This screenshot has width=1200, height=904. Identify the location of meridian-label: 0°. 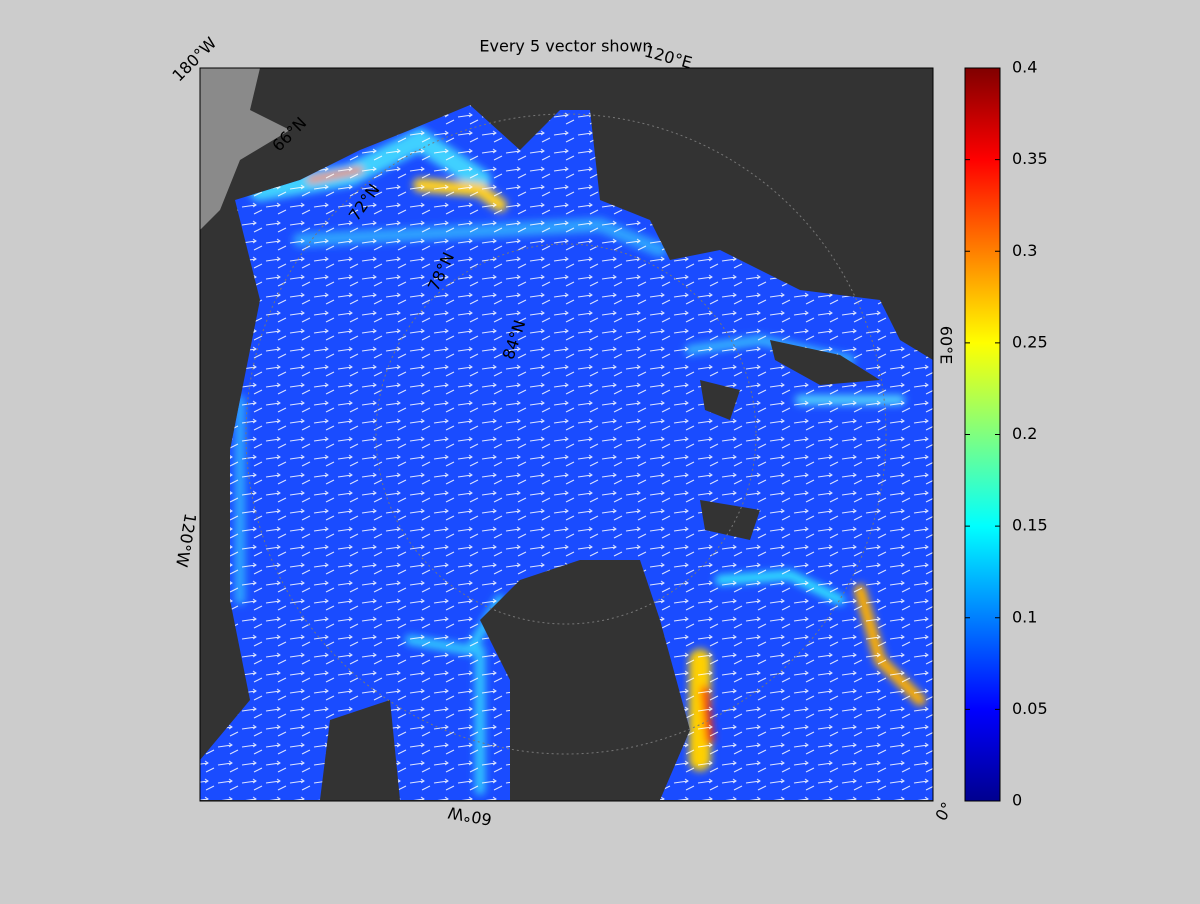
(944, 811).